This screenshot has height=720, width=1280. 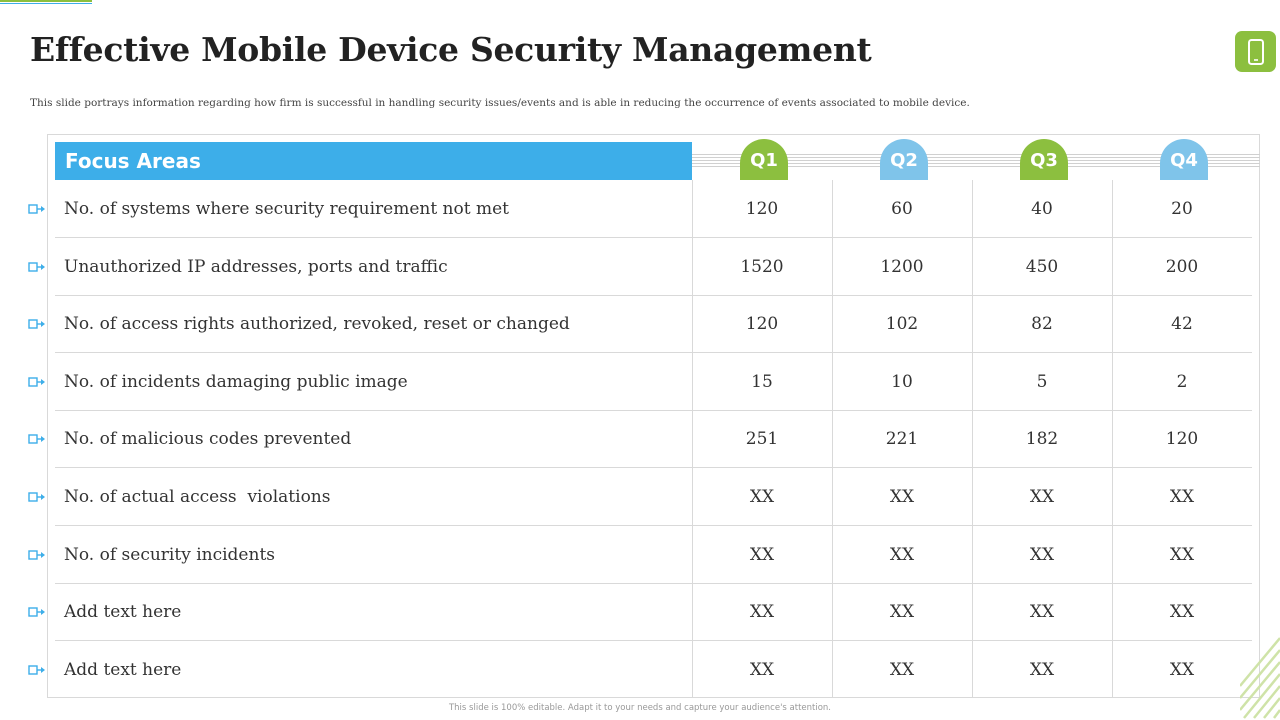 I want to click on cell-q1: 15, so click(x=762, y=381).